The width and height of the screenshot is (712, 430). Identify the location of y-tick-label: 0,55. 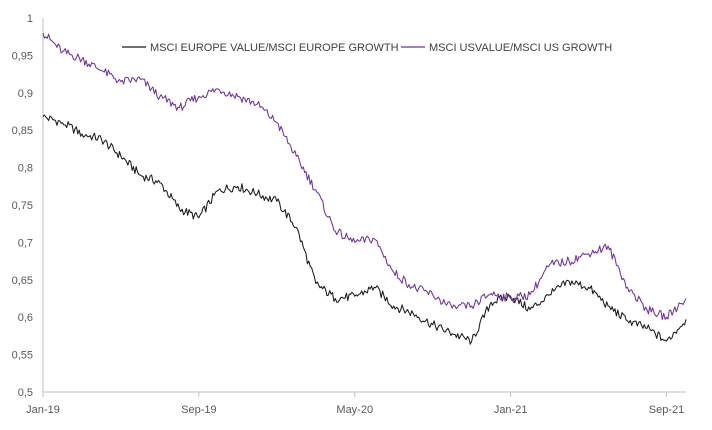
(22, 356).